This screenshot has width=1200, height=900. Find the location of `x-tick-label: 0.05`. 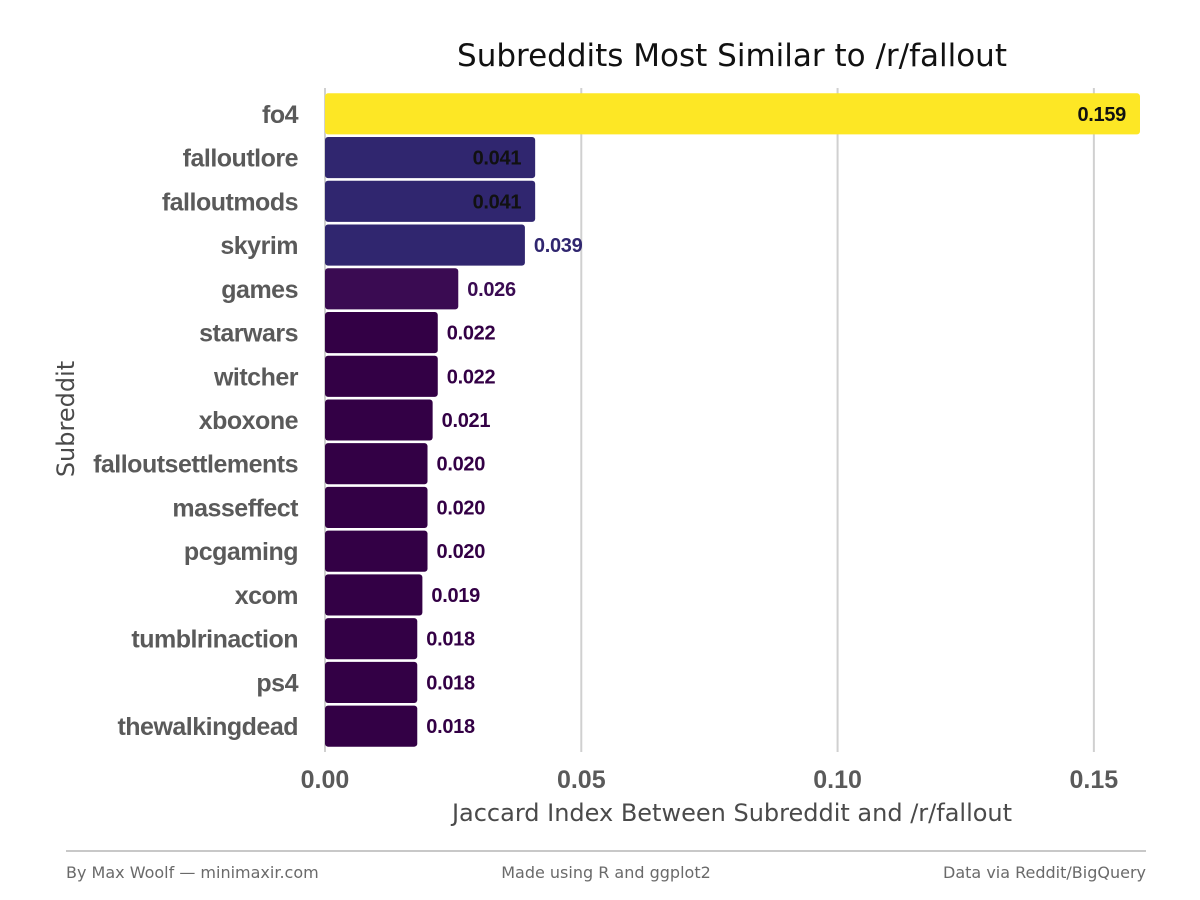

x-tick-label: 0.05 is located at coordinates (581, 780).